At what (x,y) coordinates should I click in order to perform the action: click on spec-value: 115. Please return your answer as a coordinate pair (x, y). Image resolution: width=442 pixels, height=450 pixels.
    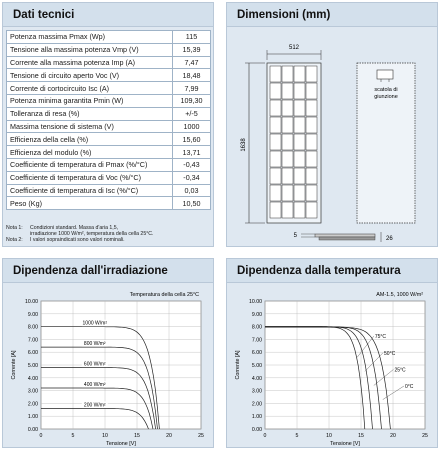
    Looking at the image, I should click on (191, 37).